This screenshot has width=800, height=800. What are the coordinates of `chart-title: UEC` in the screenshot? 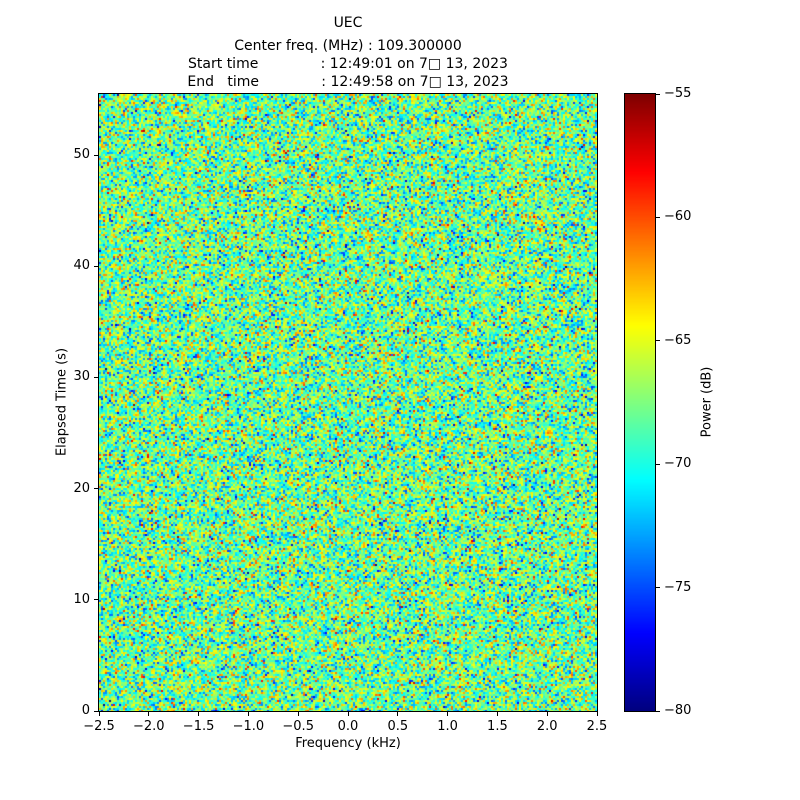 It's located at (348, 23).